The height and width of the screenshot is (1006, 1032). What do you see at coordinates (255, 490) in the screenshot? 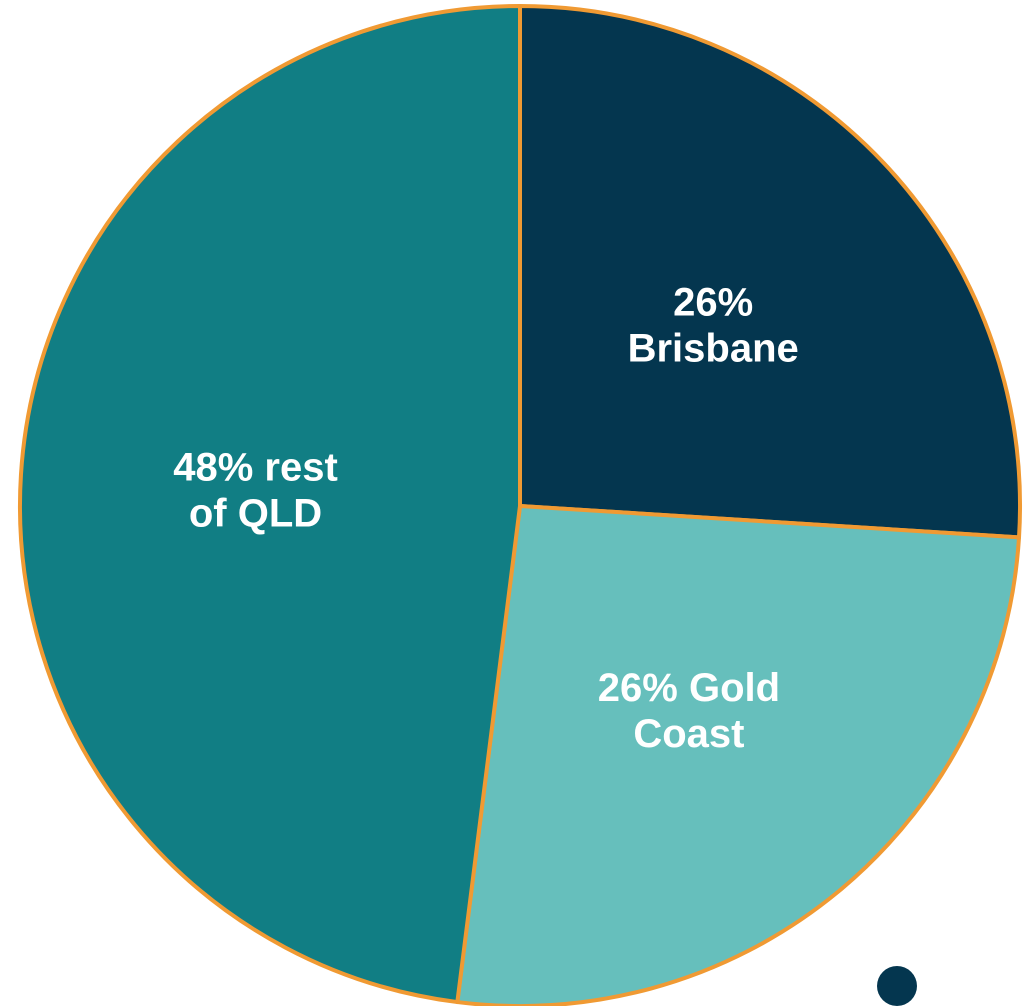
I see `slice-label-rest-of-qld: 48% rest of QLD` at bounding box center [255, 490].